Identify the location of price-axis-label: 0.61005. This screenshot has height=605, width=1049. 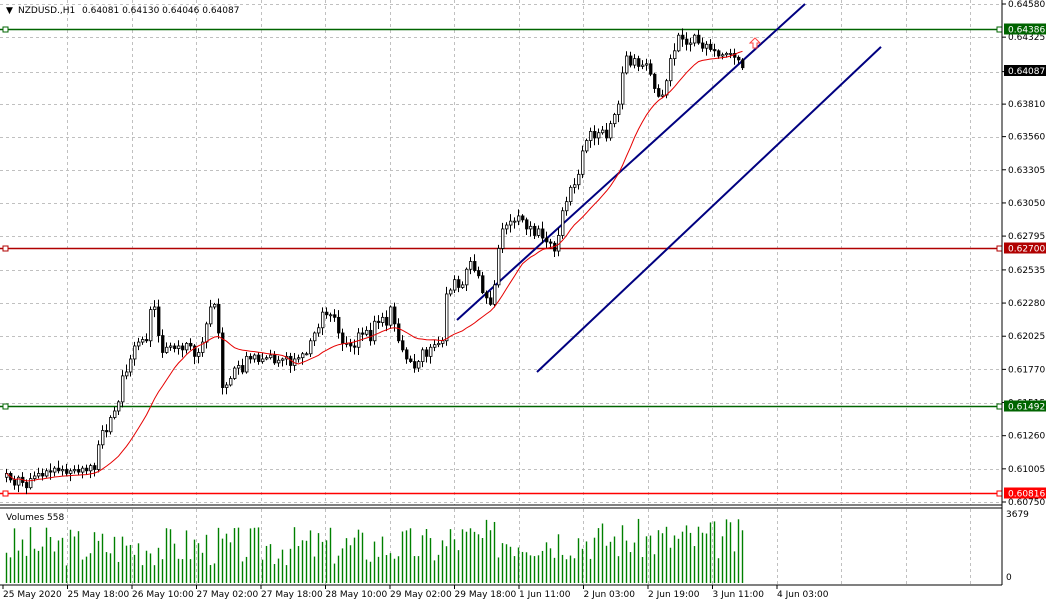
(1026, 470).